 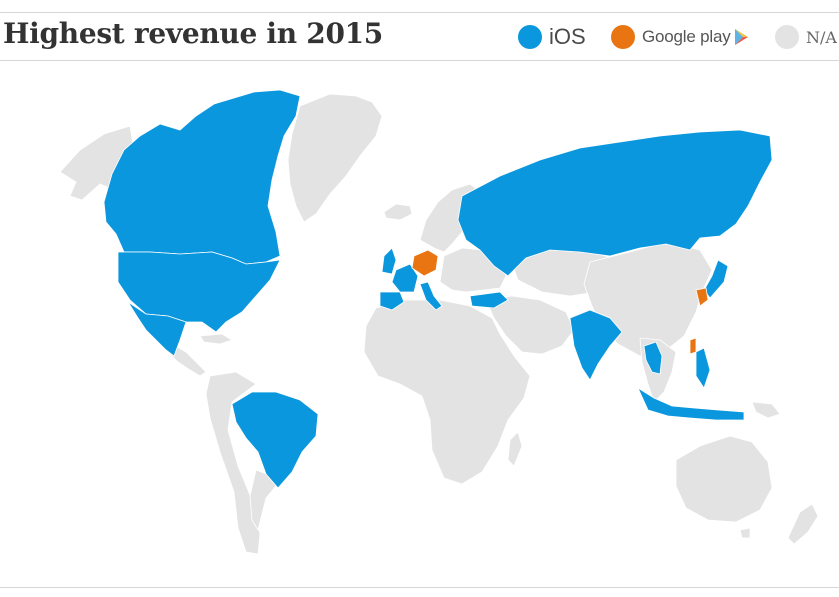 I want to click on country-australia, so click(x=724, y=479).